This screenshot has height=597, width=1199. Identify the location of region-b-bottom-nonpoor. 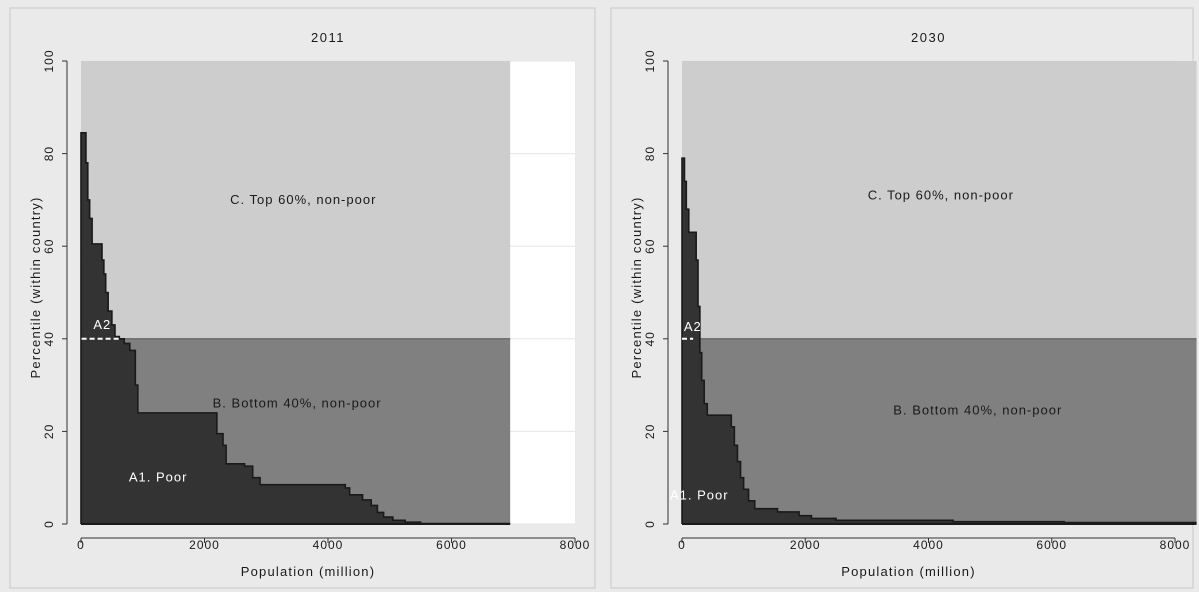
(939, 431).